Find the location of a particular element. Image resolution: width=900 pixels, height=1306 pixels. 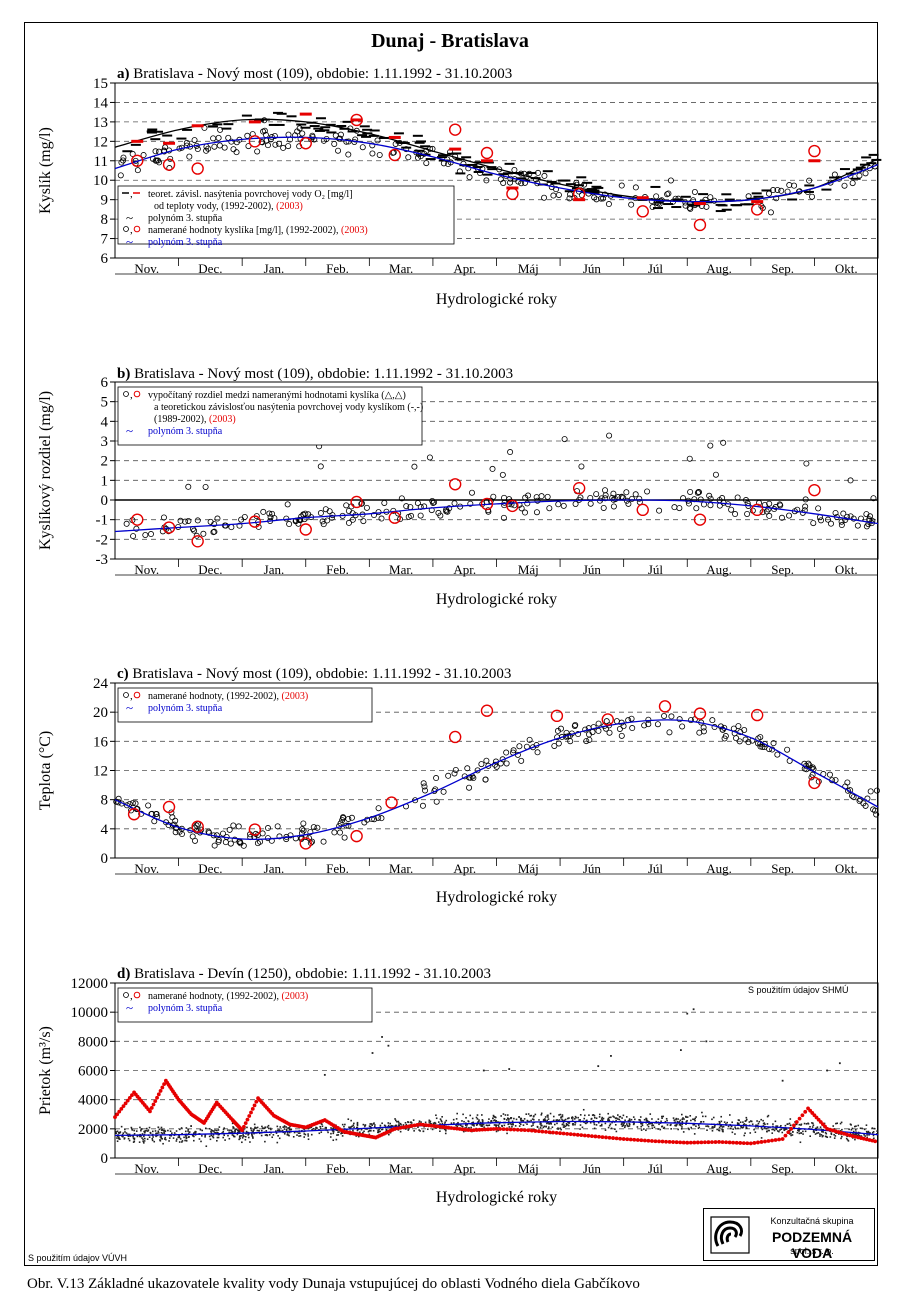

legend-text: polynóm 3. stupňa is located at coordinates (185, 218).